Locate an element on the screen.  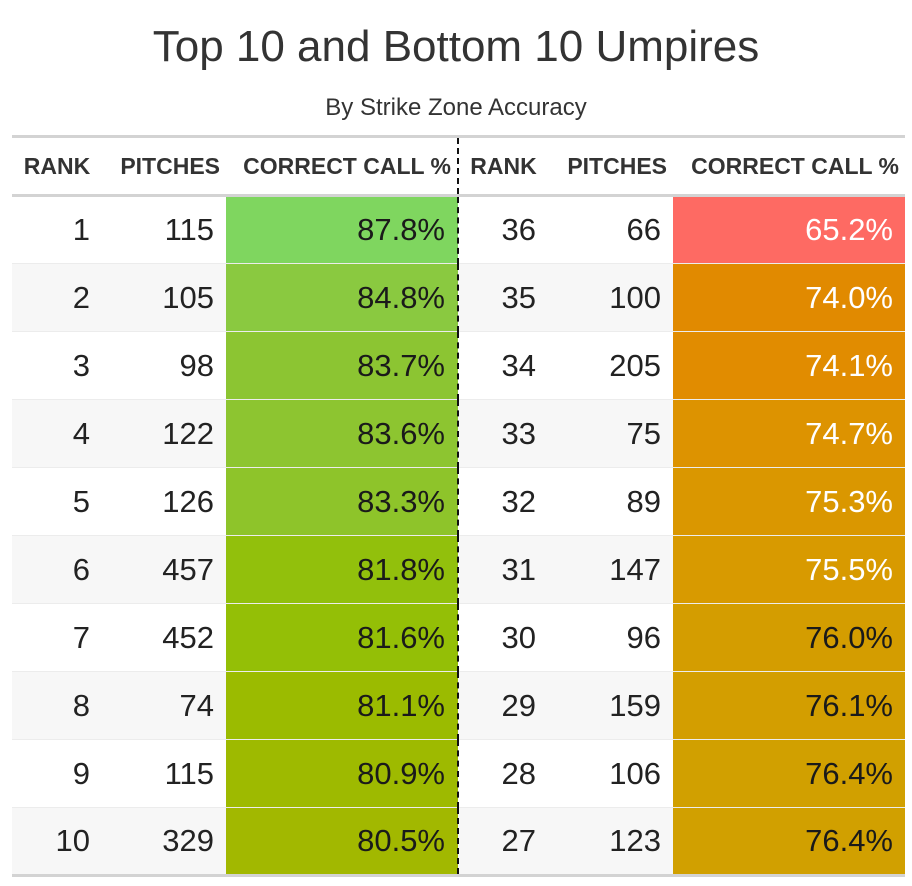
table-row: 6 457 81.8% 31 147 75.5% is located at coordinates (458, 569).